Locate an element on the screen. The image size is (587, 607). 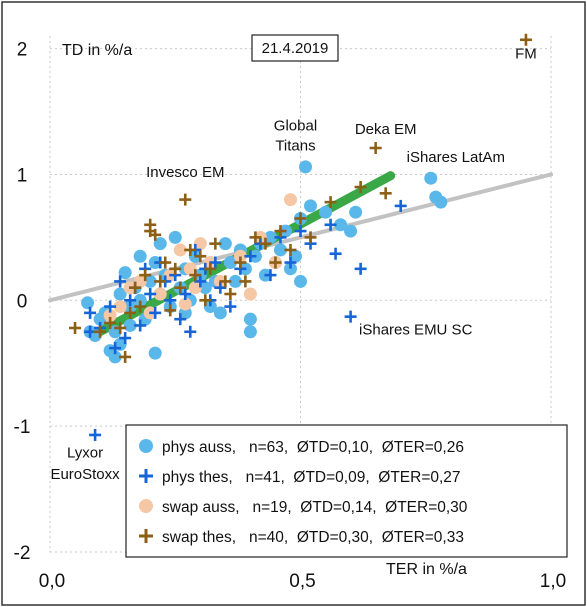
legend-item: swap auss, n=19, ØTD=0,14, ØTER=0,30 is located at coordinates (303, 507).